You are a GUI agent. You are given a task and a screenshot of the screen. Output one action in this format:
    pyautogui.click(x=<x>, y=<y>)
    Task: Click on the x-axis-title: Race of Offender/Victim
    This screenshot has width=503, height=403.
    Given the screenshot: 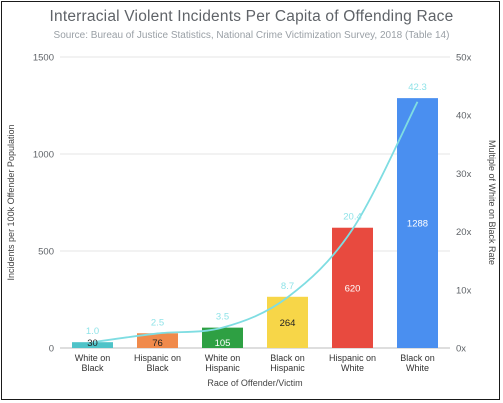 What is the action you would take?
    pyautogui.click(x=254, y=383)
    